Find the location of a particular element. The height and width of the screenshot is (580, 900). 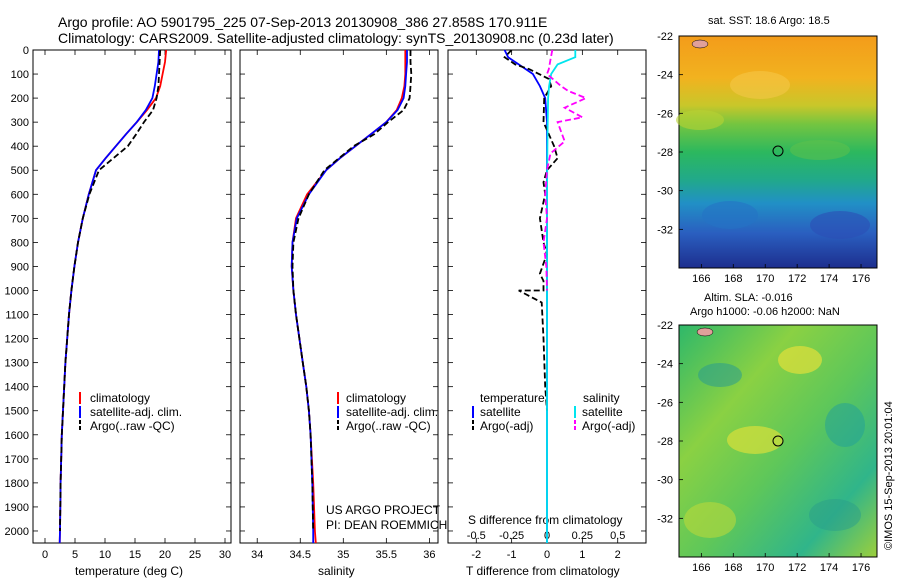

x-tick-label: 1 is located at coordinates (582, 555).